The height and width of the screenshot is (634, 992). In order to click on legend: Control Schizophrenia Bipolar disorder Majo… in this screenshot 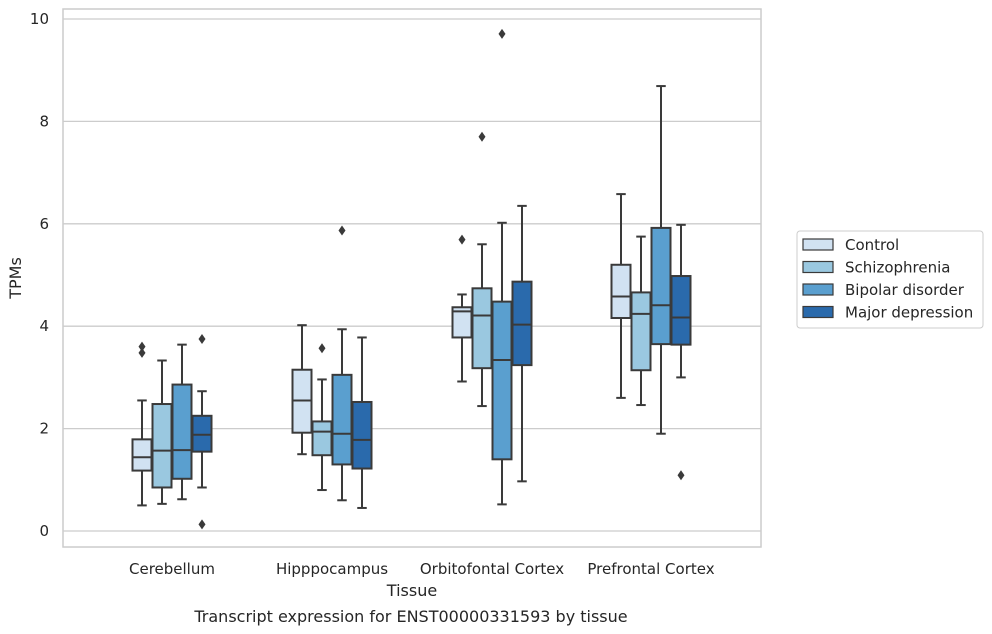, I will do `click(890, 279)`.